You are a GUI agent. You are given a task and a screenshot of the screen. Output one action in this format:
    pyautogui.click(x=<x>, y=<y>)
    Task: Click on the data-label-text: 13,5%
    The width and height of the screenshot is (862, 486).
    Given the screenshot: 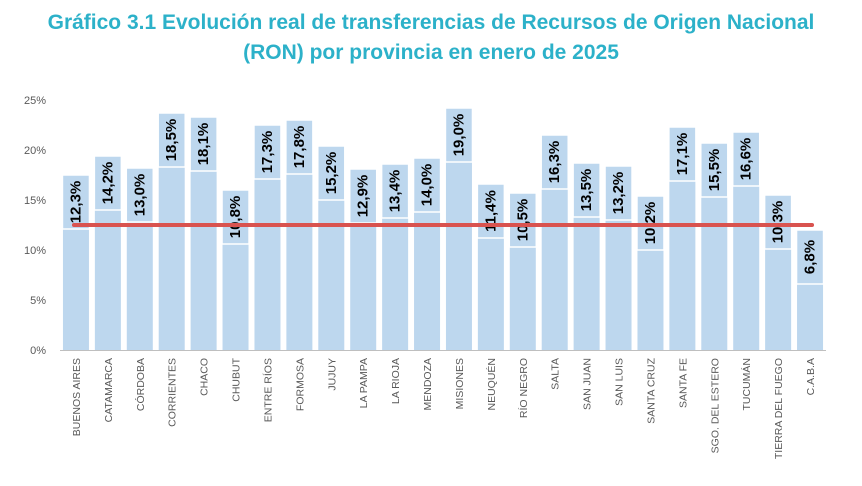 What is the action you would take?
    pyautogui.click(x=586, y=190)
    